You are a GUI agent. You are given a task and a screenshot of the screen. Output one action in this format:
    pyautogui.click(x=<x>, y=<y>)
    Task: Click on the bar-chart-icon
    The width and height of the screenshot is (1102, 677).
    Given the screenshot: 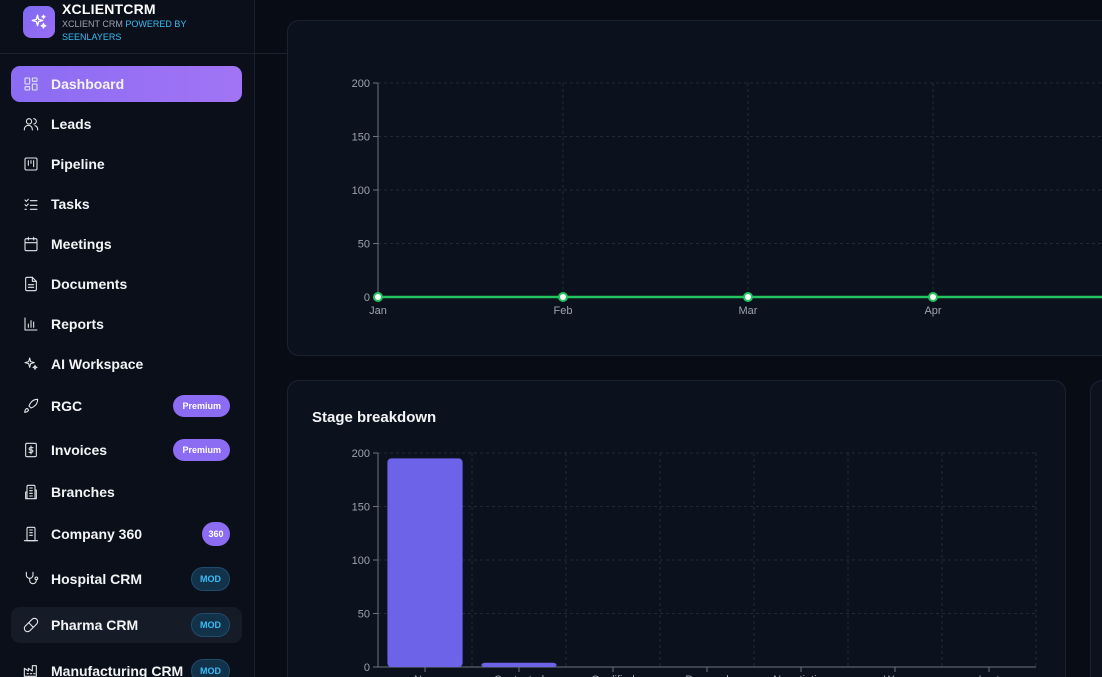 What is the action you would take?
    pyautogui.click(x=31, y=324)
    